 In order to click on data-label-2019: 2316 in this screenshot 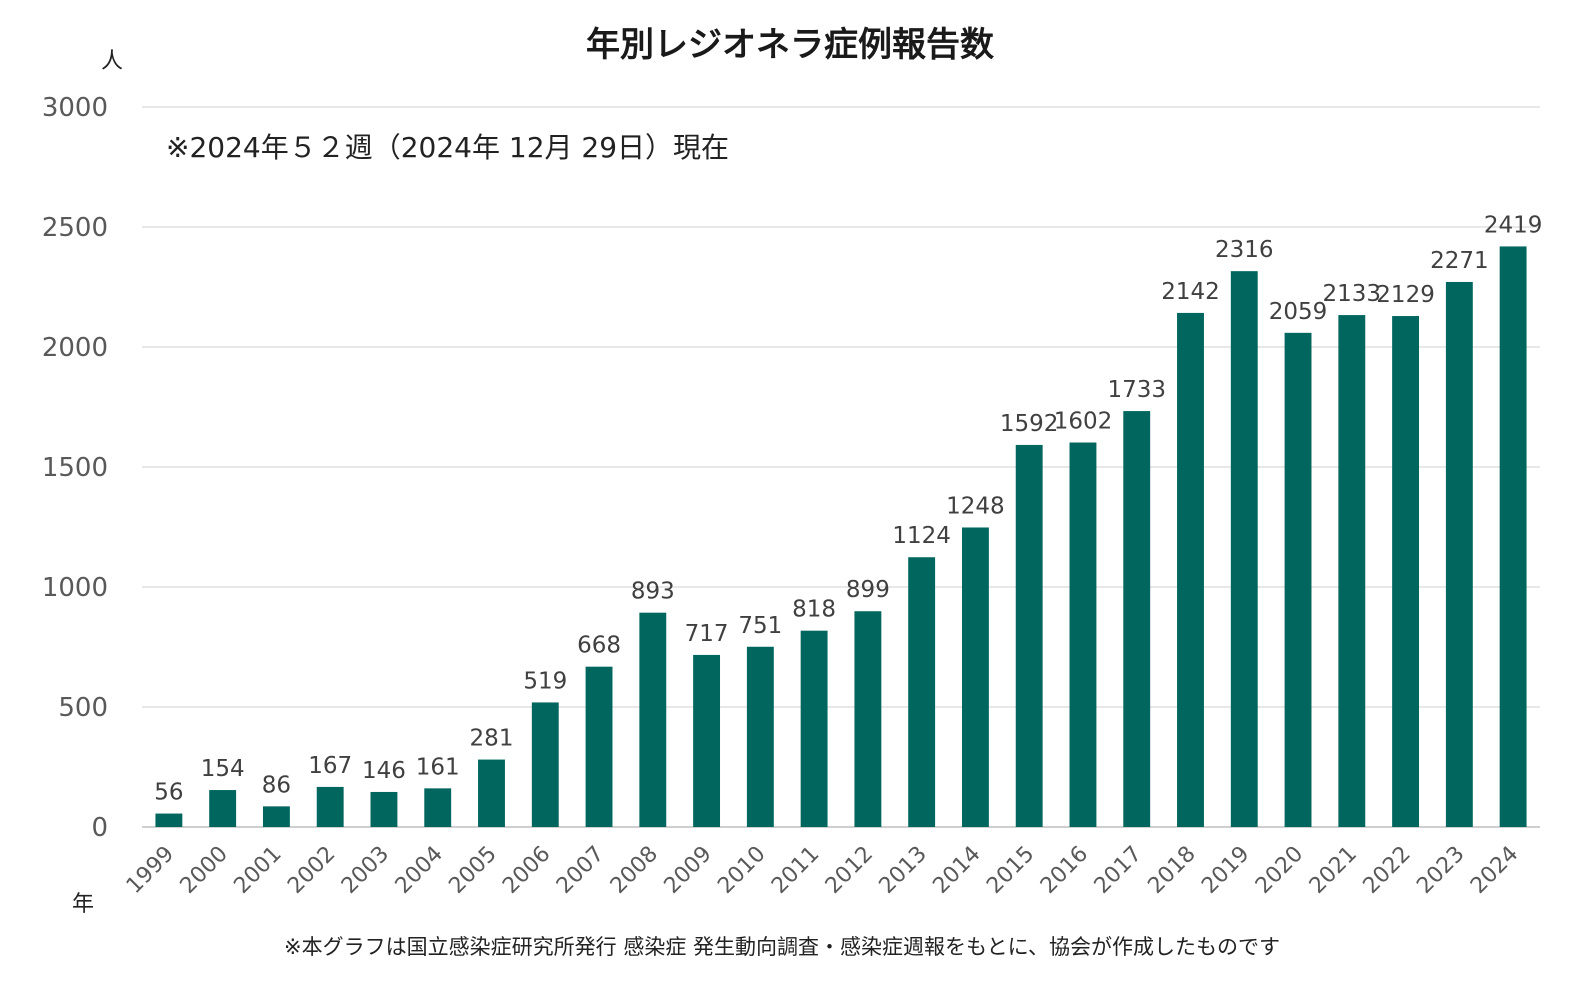, I will do `click(1244, 250)`.